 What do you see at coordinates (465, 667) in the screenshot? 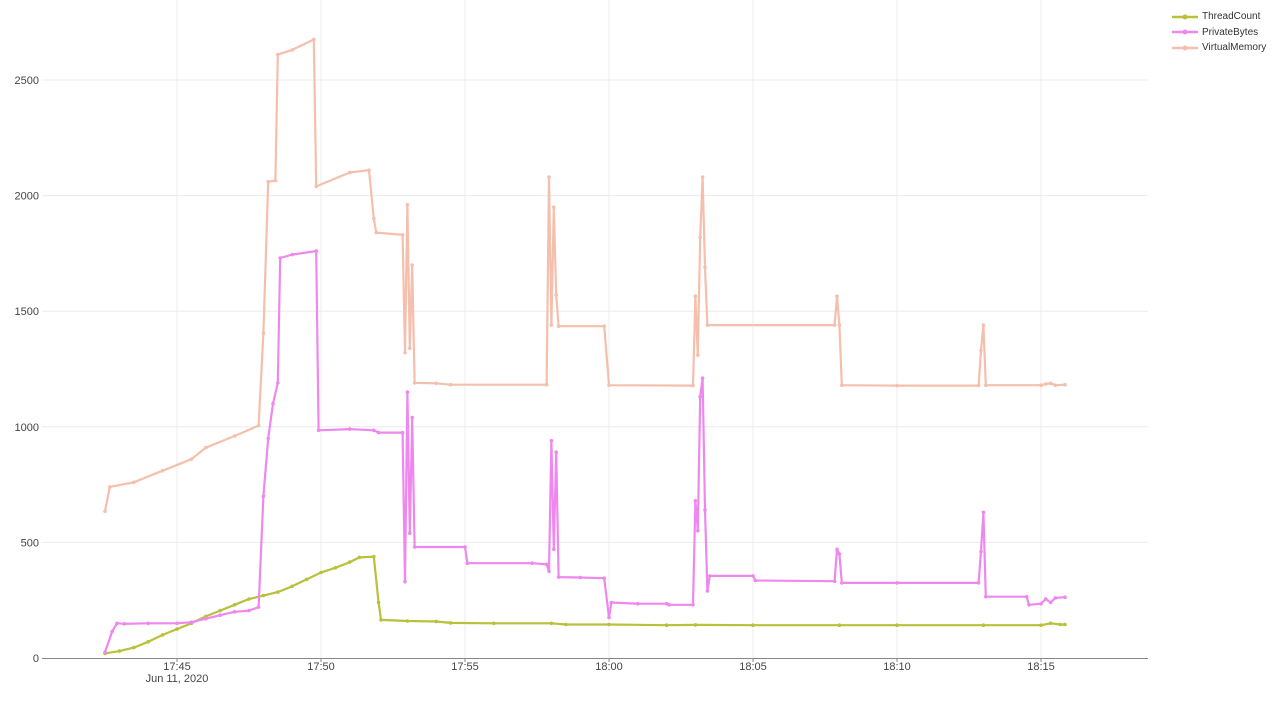
I see `x-tick-label: 17:55` at bounding box center [465, 667].